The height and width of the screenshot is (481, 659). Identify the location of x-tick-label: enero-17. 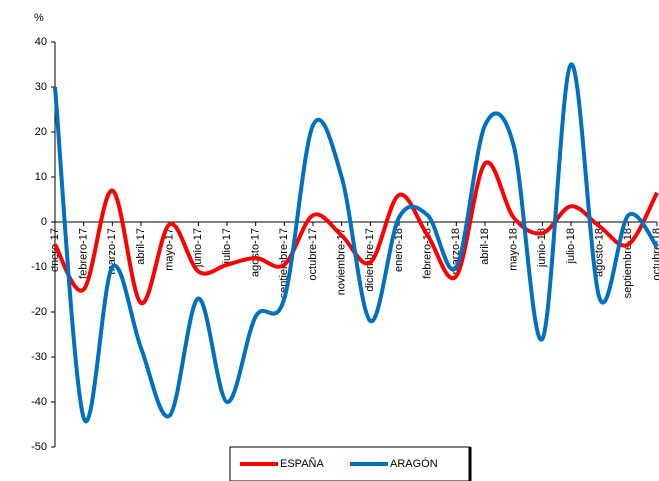
(55, 250).